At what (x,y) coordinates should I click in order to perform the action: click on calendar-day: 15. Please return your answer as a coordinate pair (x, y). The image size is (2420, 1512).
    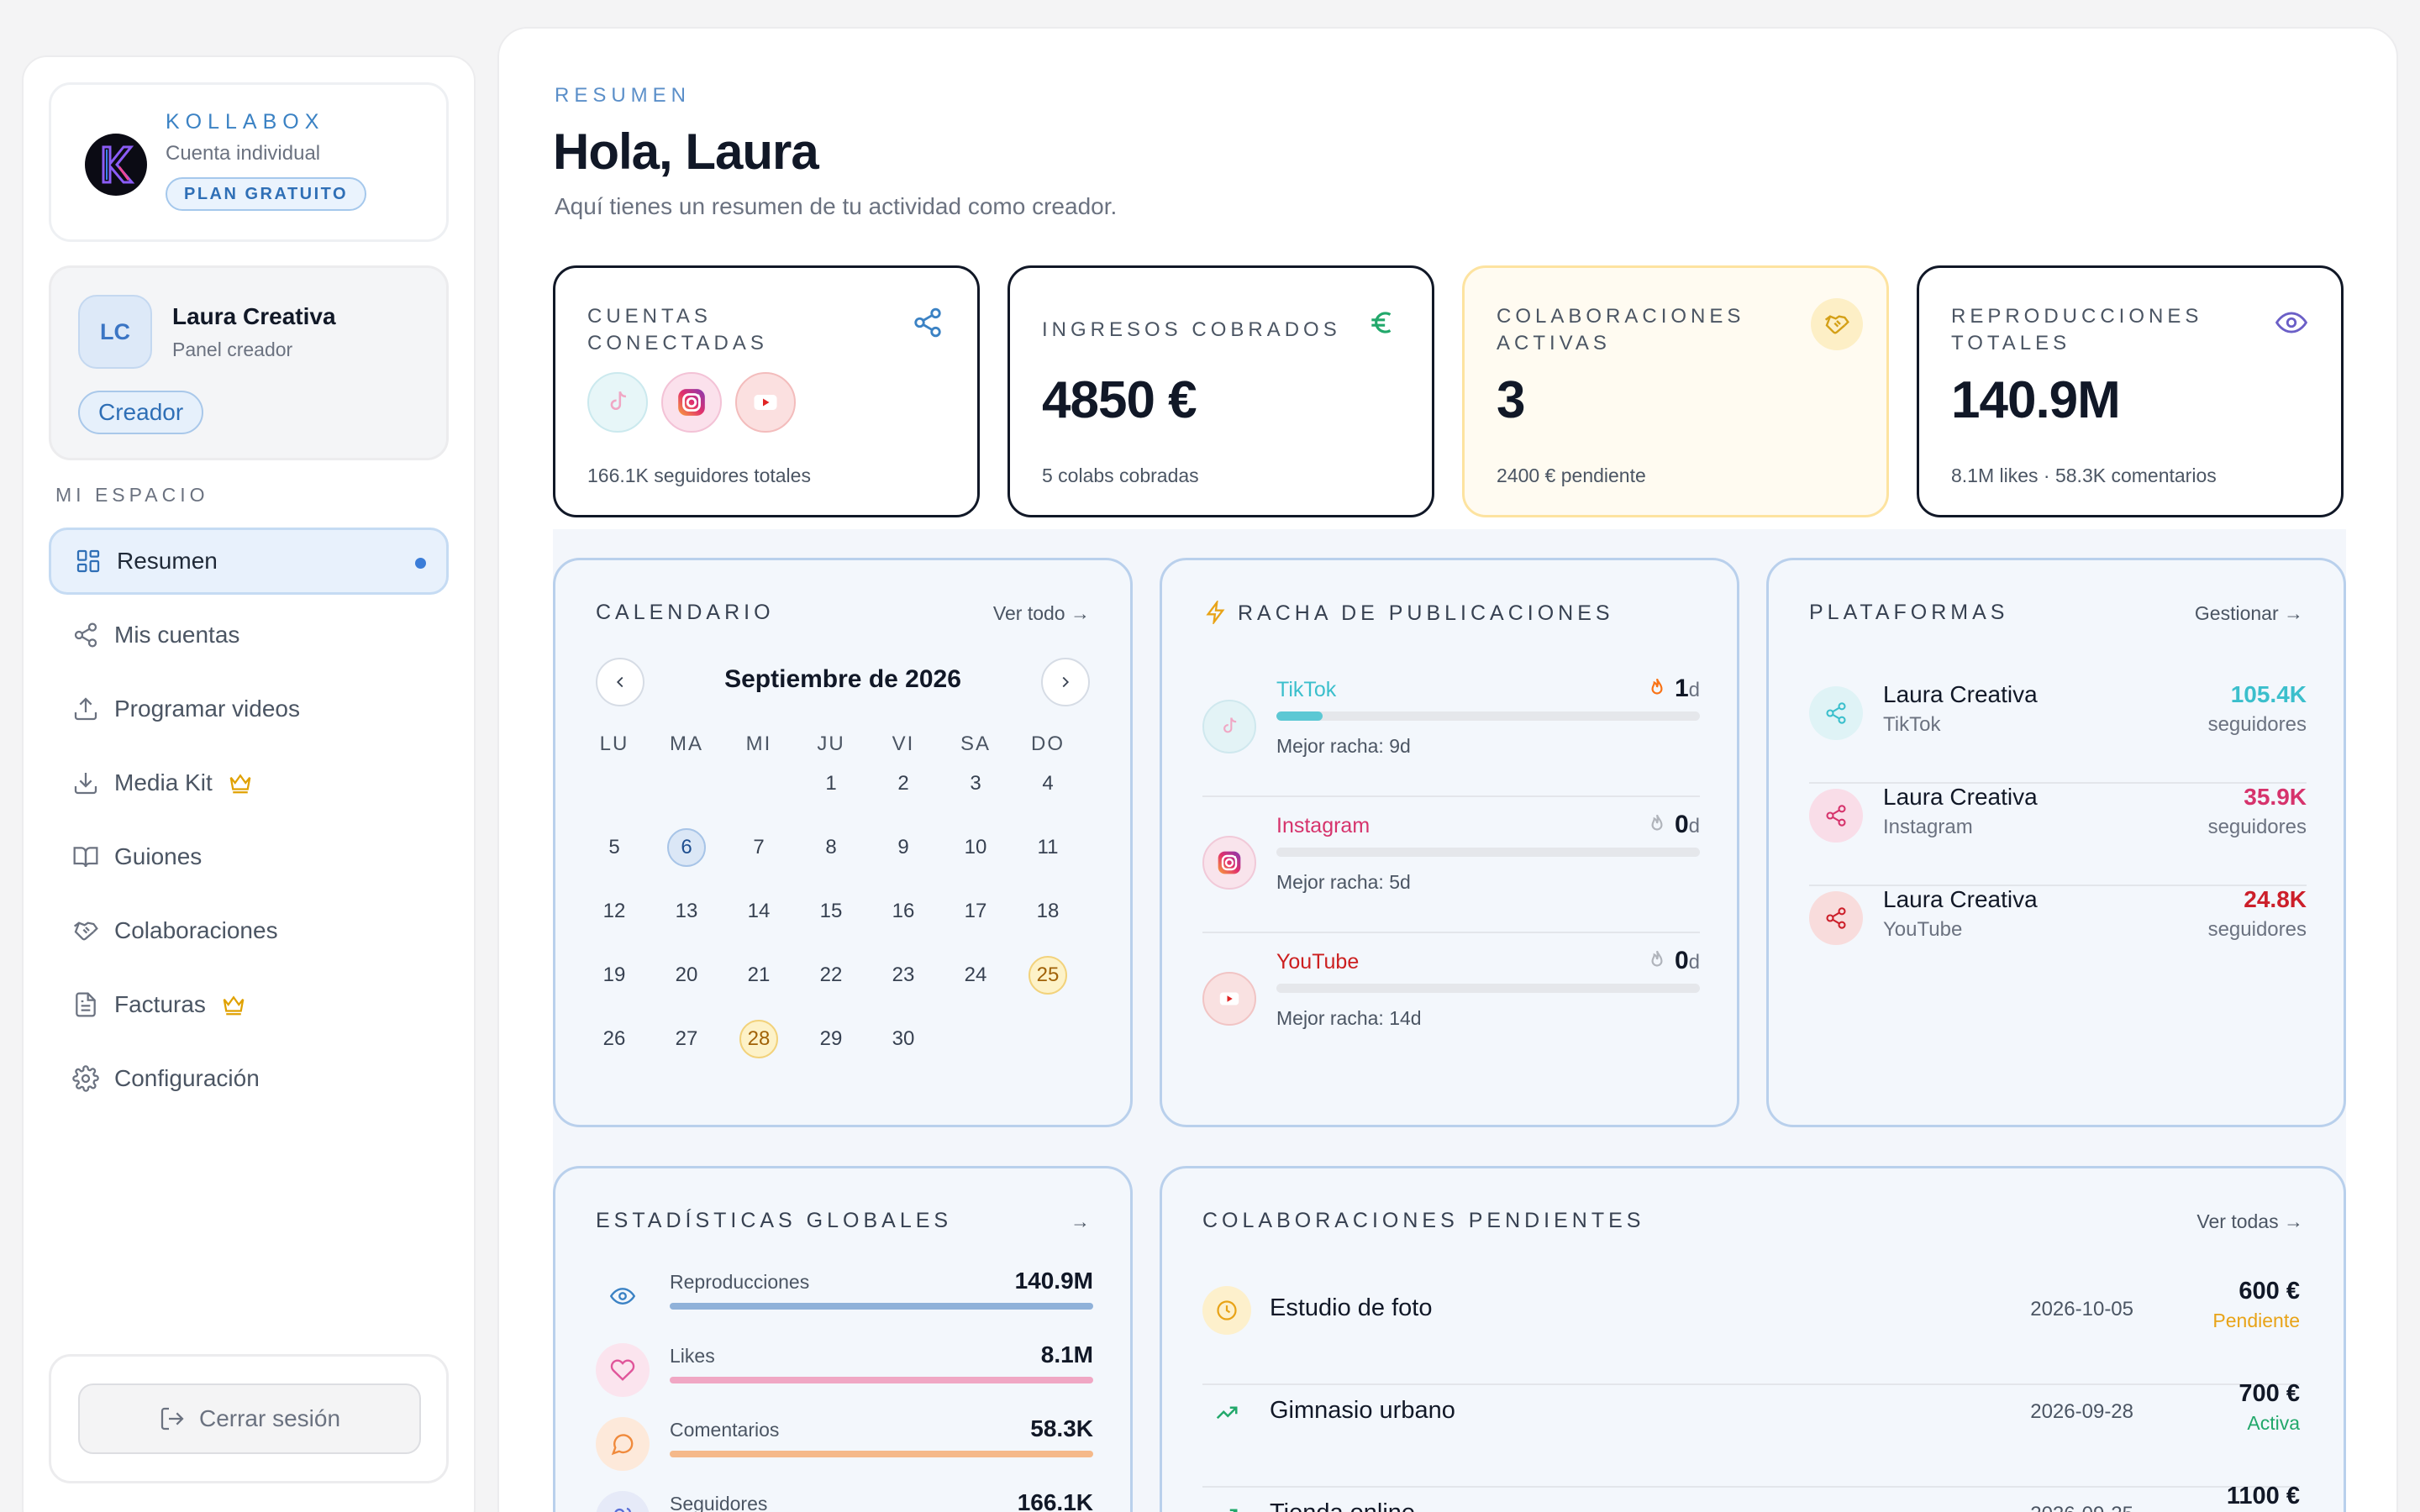
    Looking at the image, I should click on (831, 911).